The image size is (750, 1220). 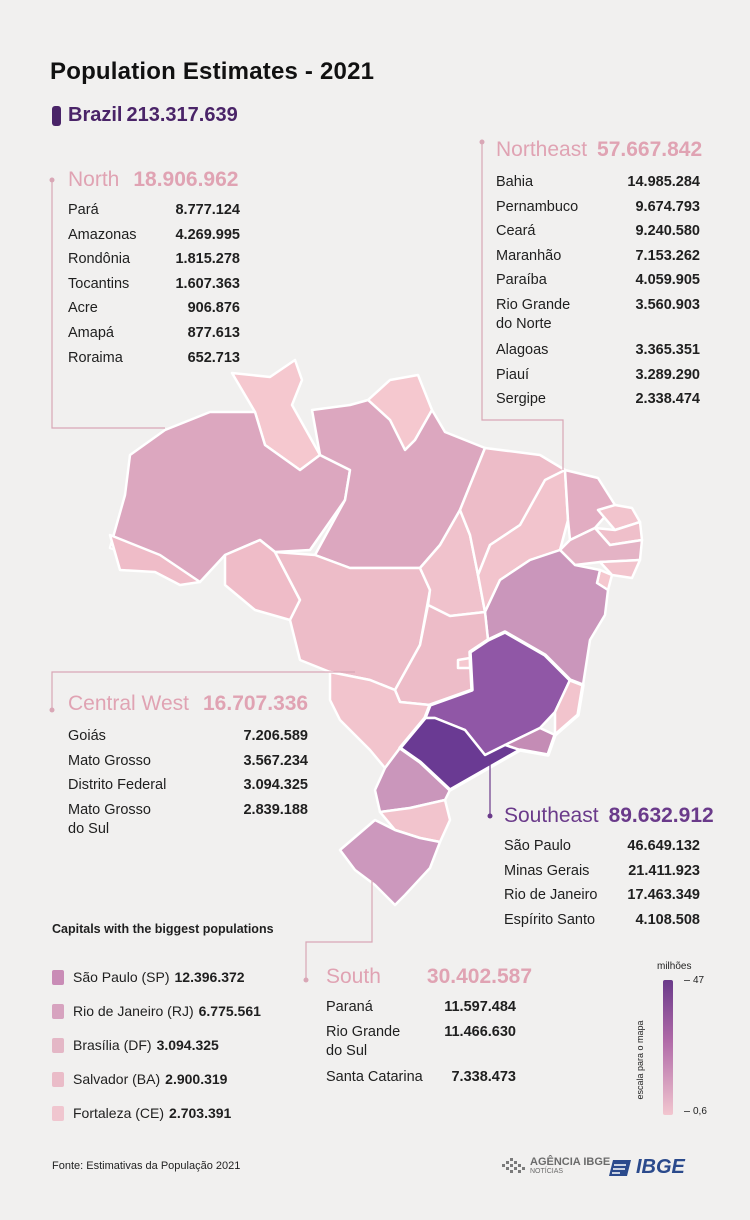 I want to click on state-value: 906.876, so click(x=213, y=308).